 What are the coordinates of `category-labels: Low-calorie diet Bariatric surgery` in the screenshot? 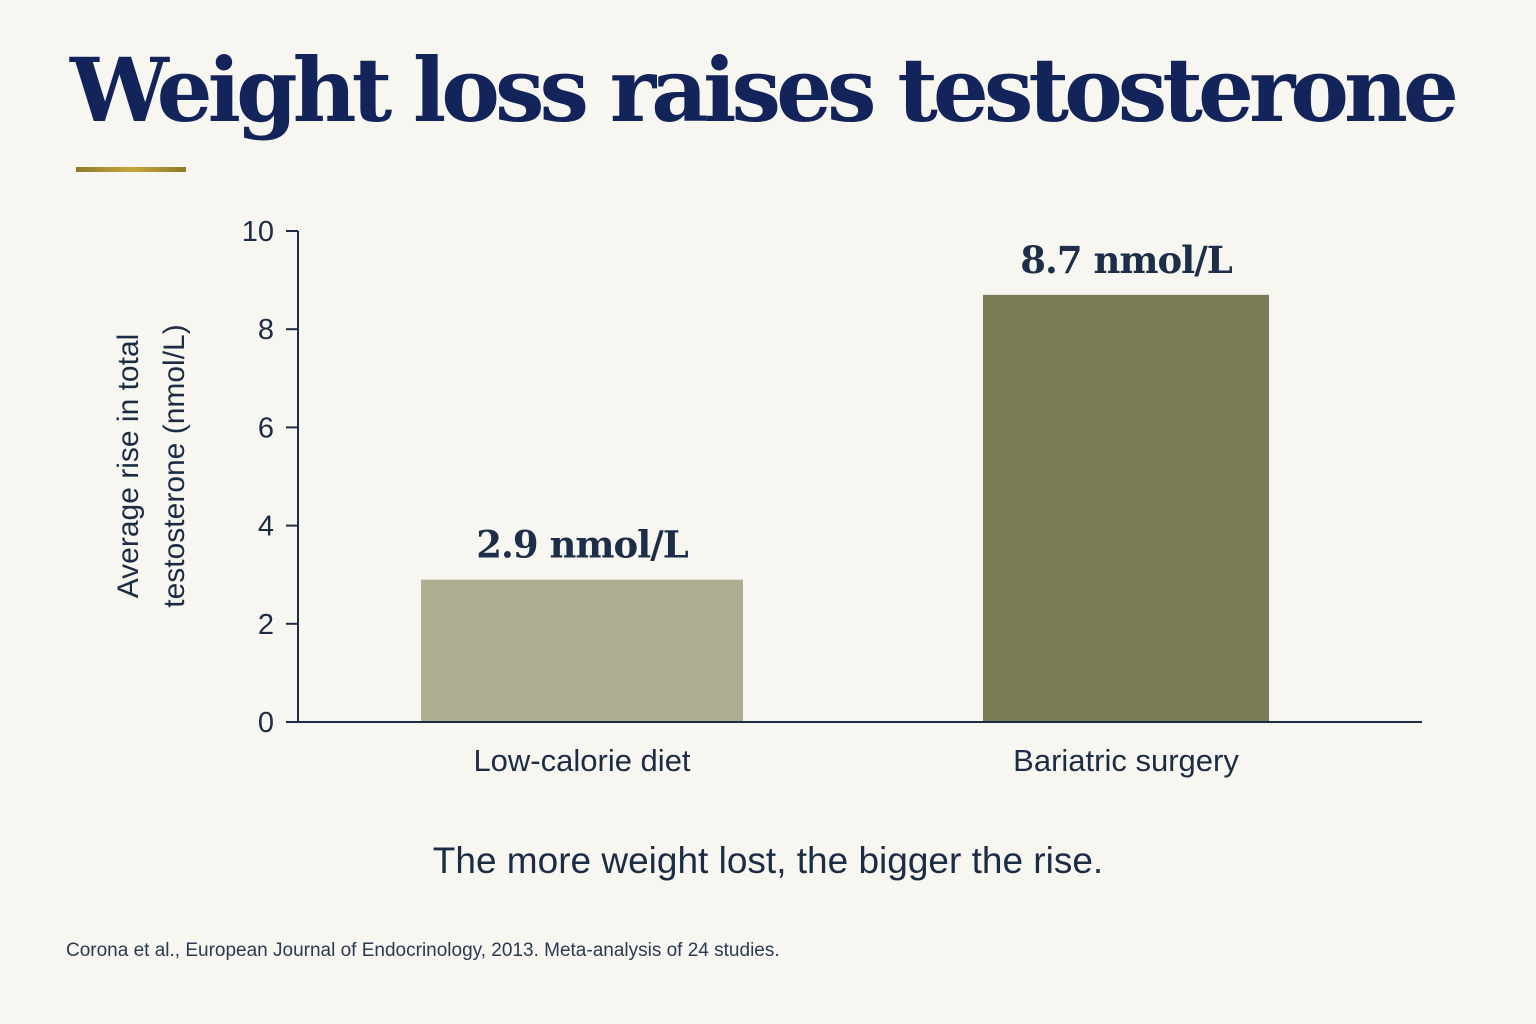 It's located at (856, 760).